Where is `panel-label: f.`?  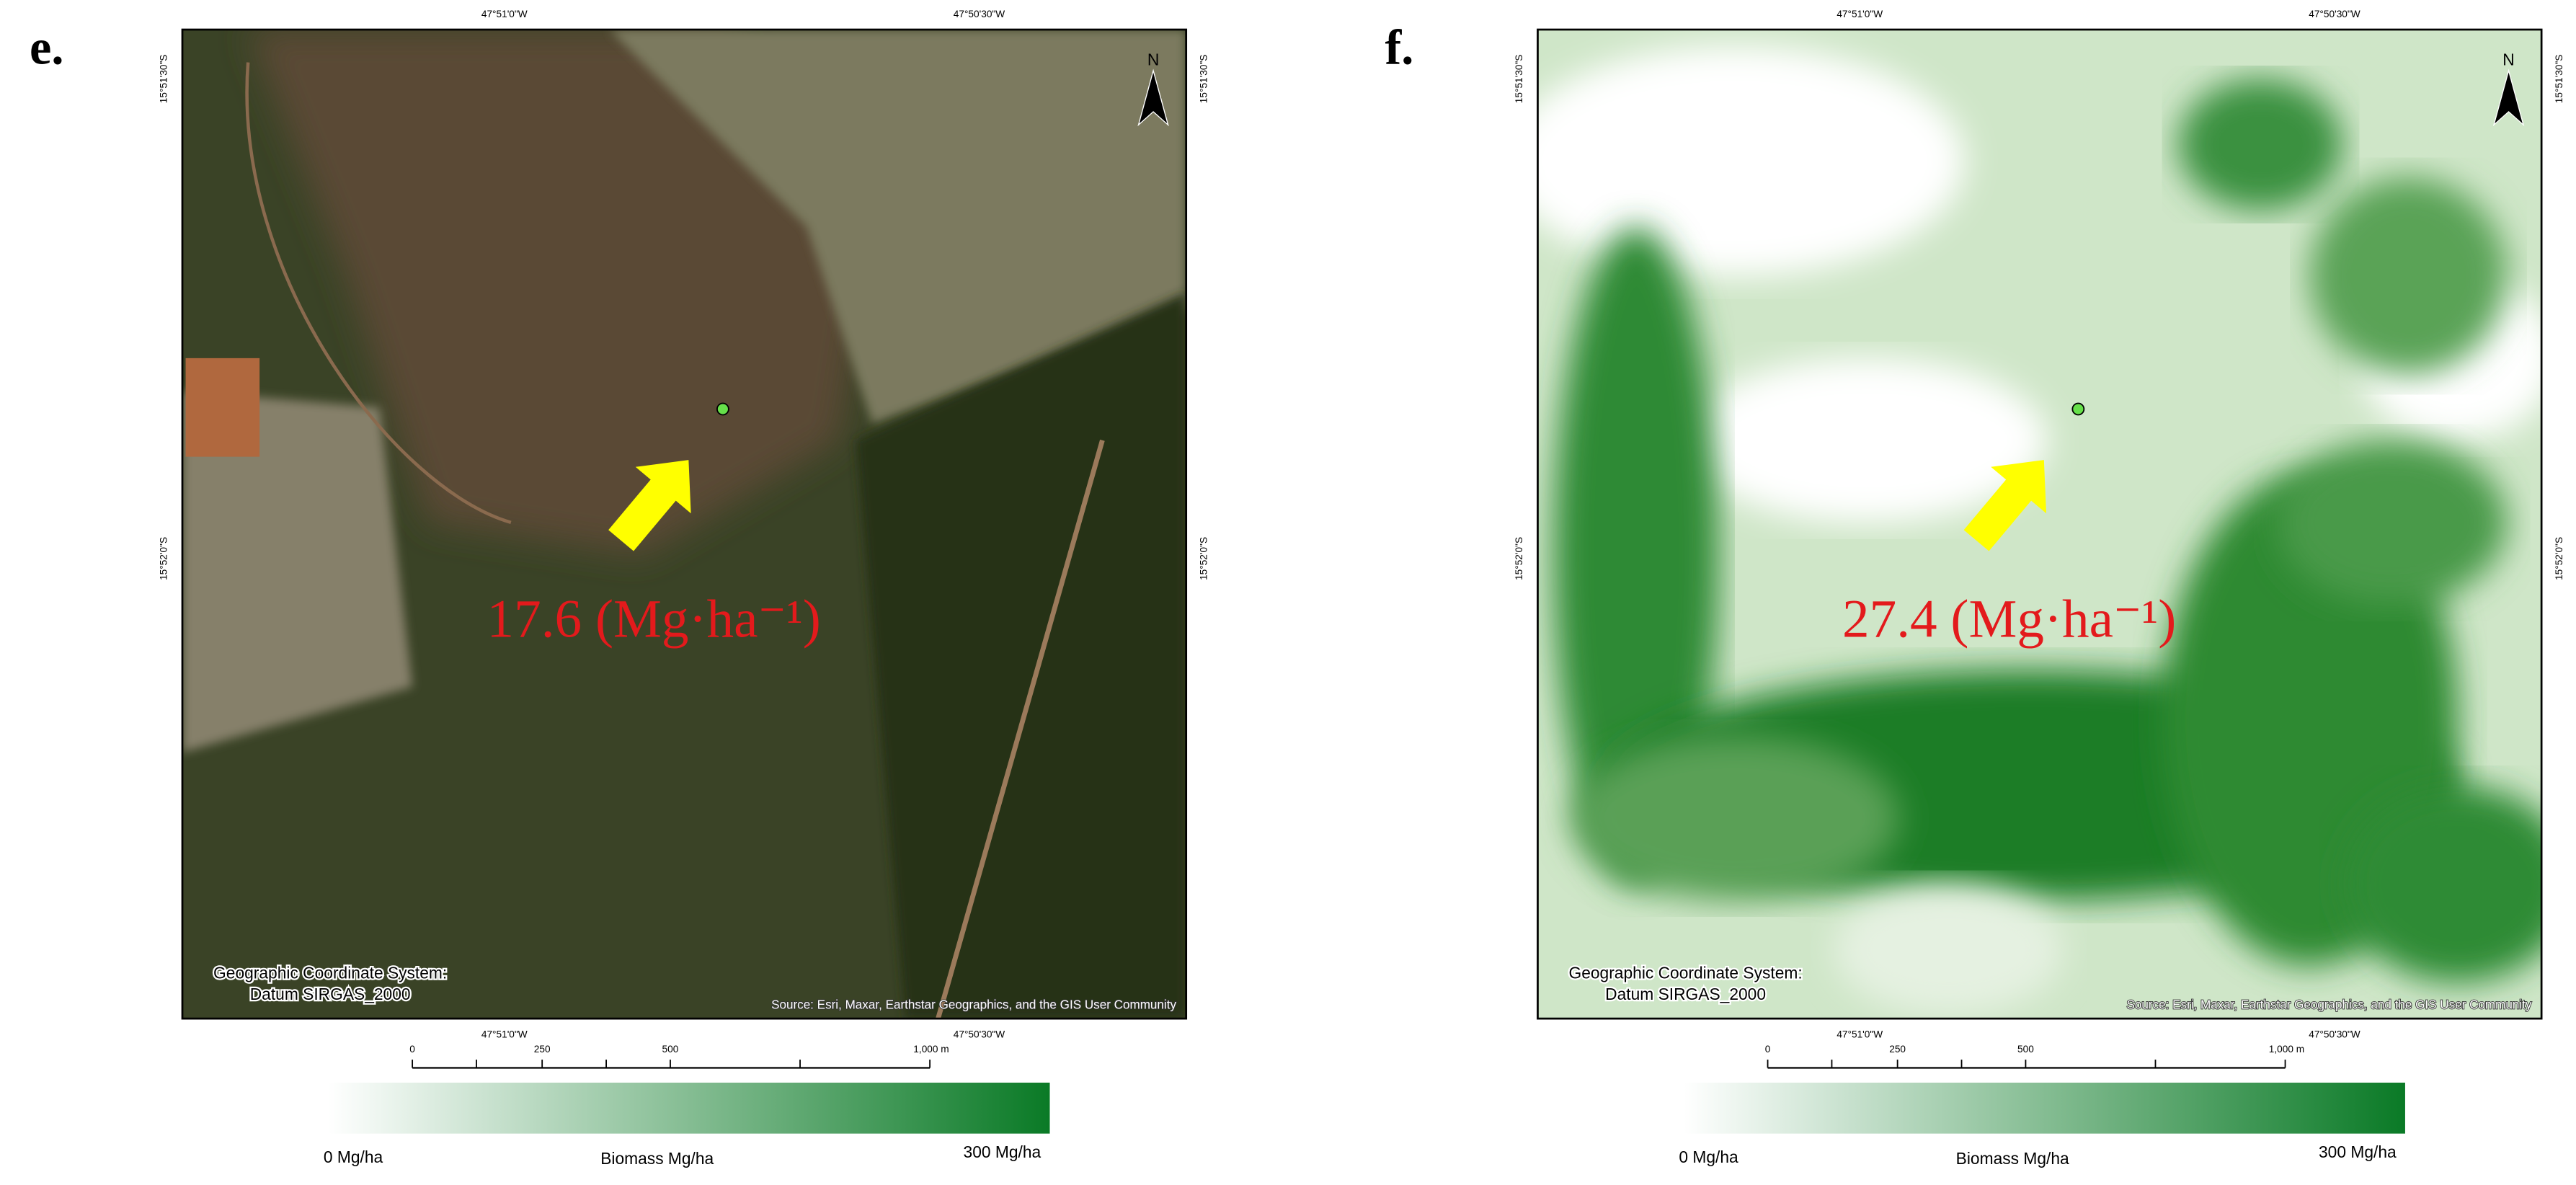 panel-label: f. is located at coordinates (1399, 47).